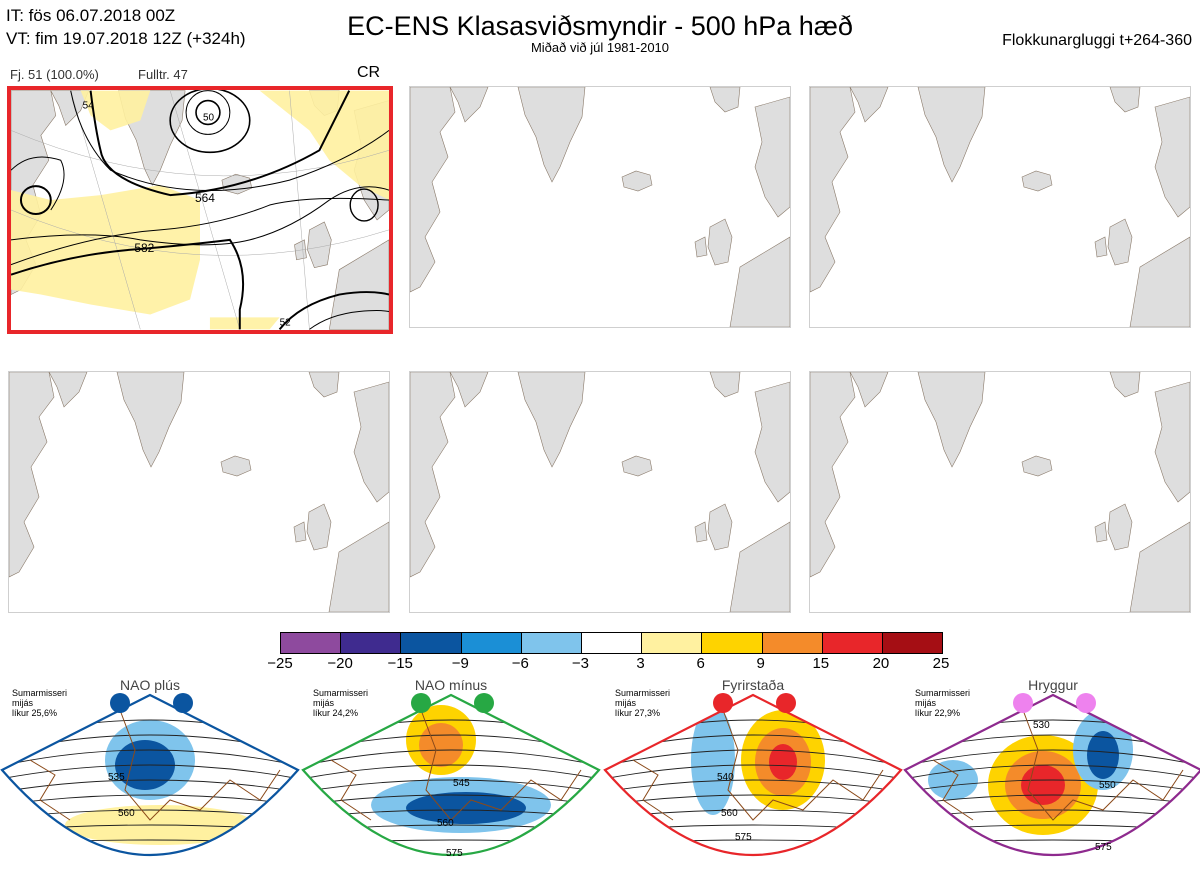 The height and width of the screenshot is (871, 1200). I want to click on regime-name: Hryggur, so click(1053, 685).